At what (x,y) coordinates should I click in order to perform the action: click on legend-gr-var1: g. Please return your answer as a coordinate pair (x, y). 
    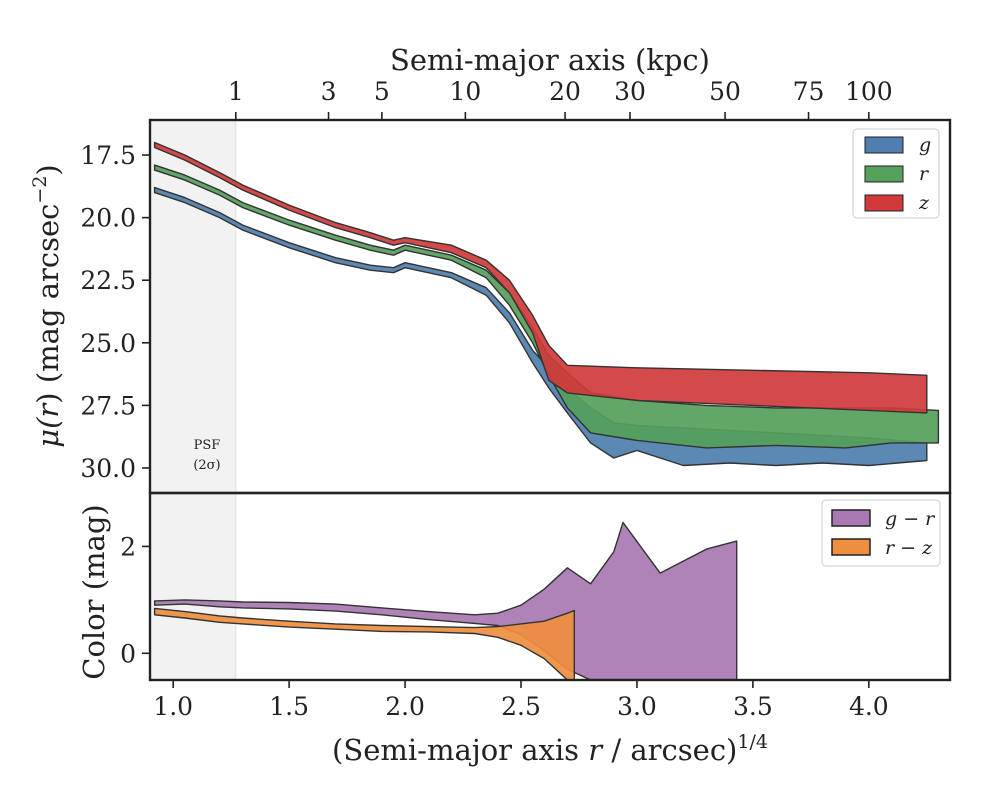
    Looking at the image, I should click on (891, 519).